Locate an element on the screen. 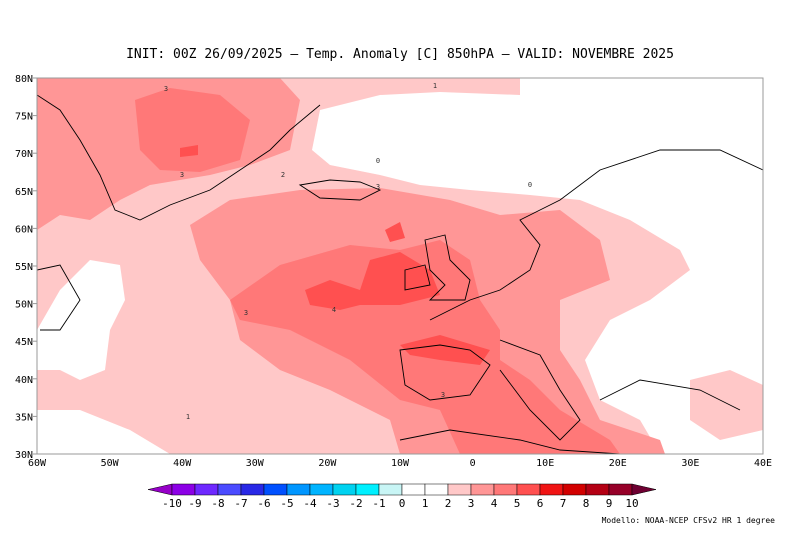  lat-label: 40N is located at coordinates (24, 380).